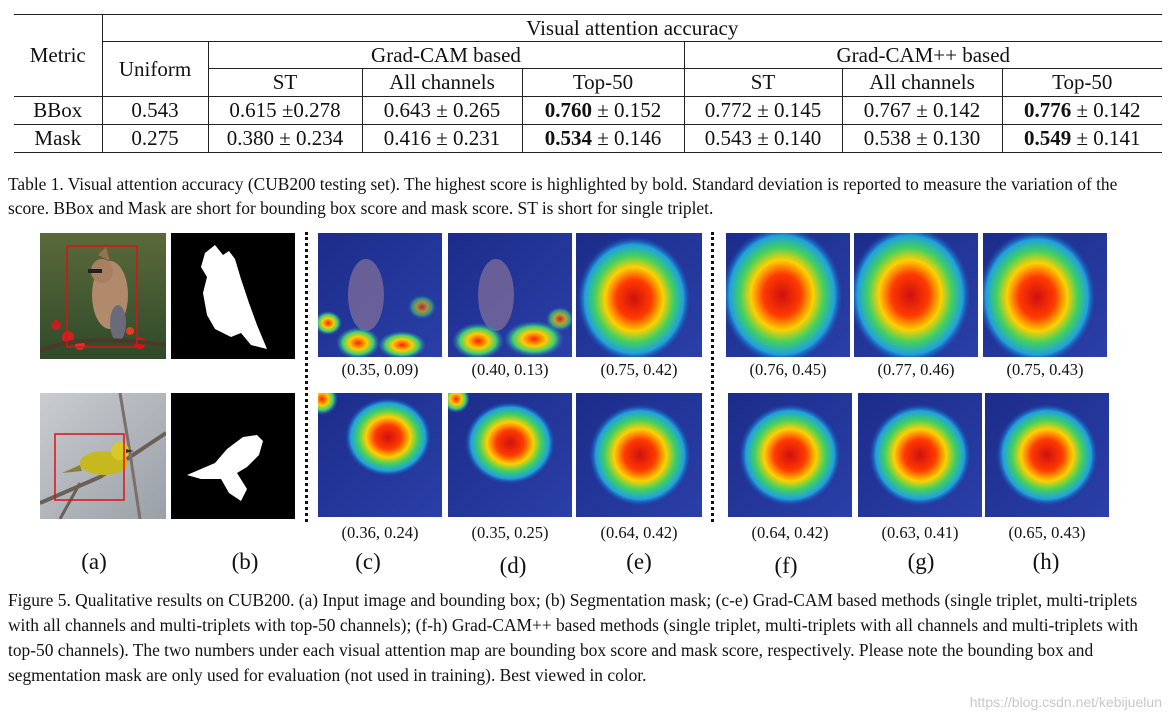  I want to click on cell-mean-best: 0.549, so click(1048, 138).